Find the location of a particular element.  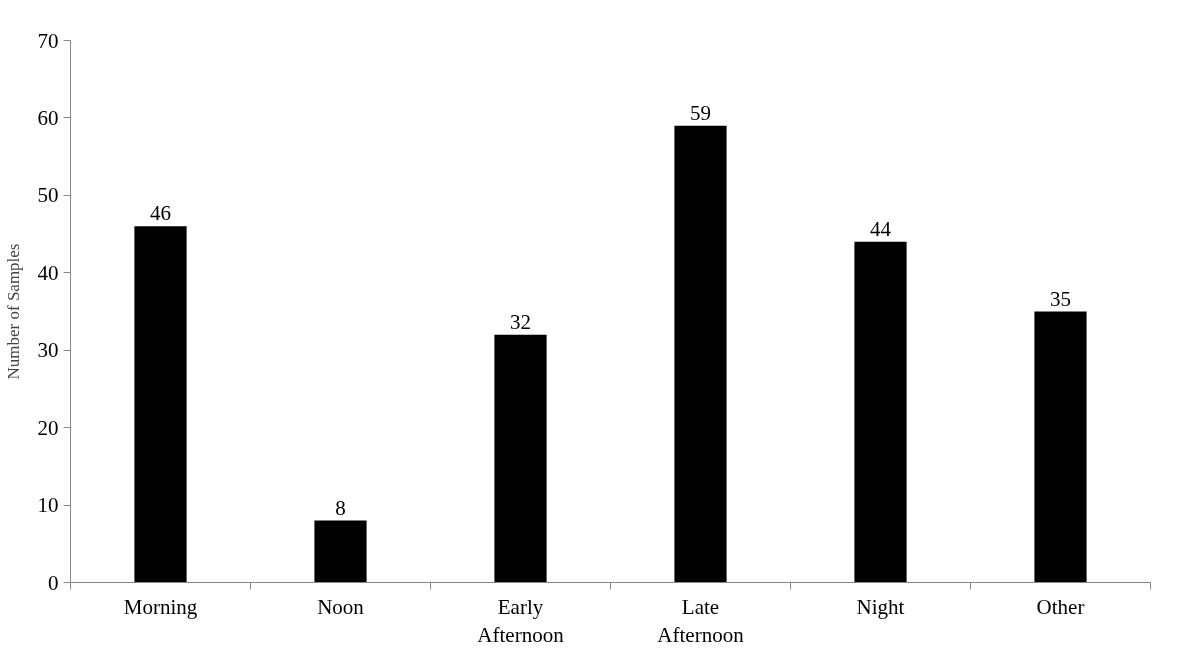

x-tick-label: Noon is located at coordinates (341, 606).